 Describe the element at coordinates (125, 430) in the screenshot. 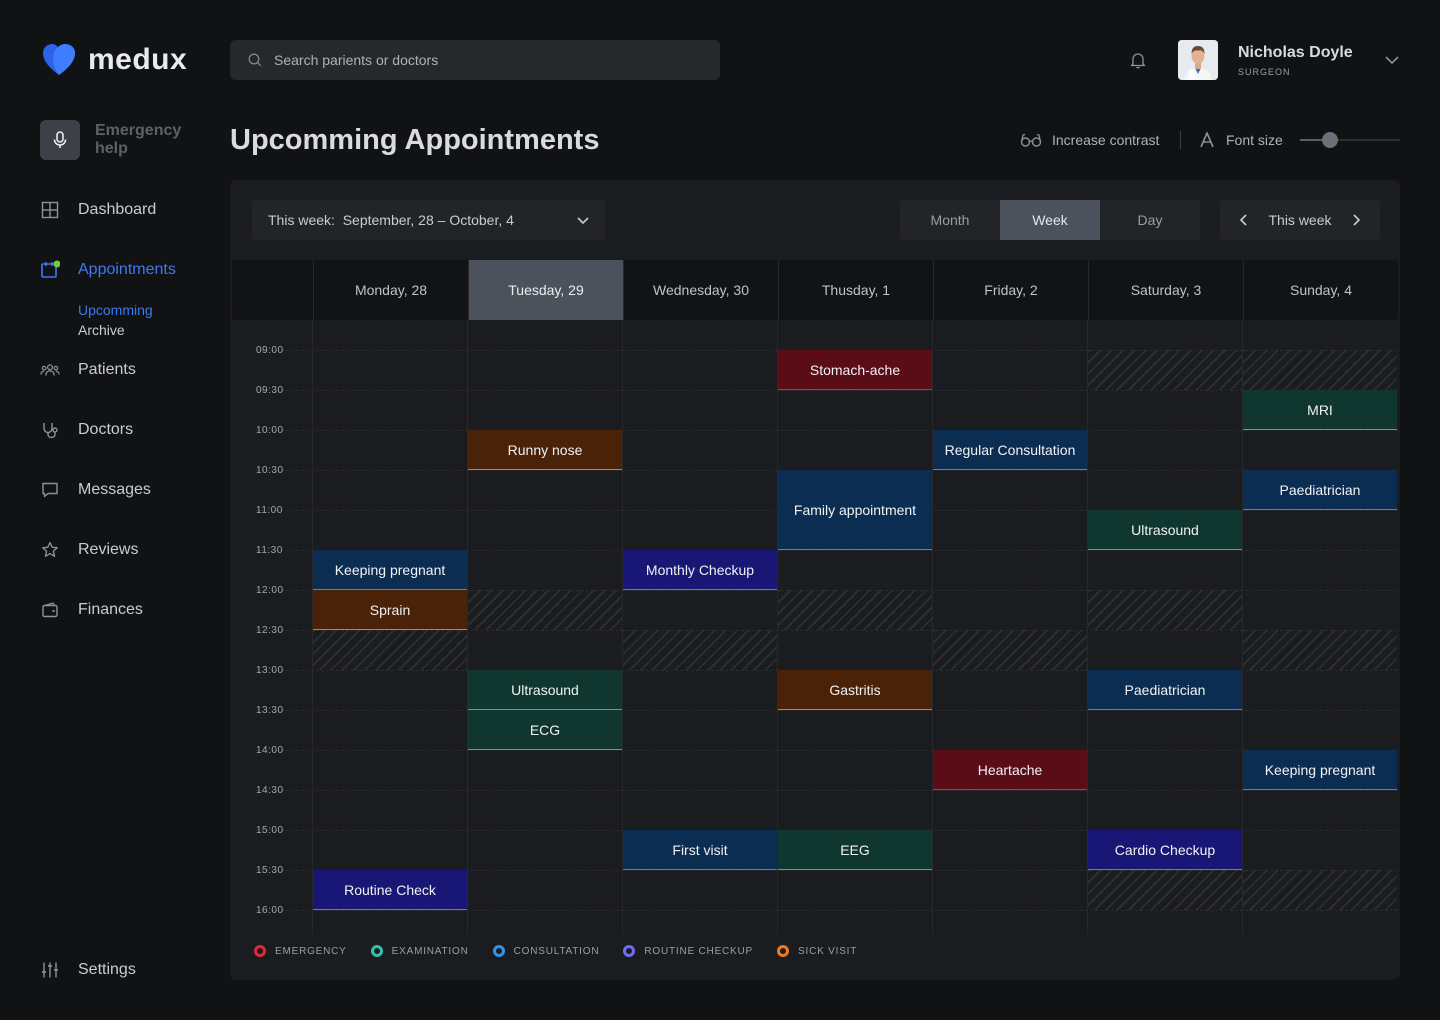

I see `sidebar-item-doctors: Doctors` at that location.